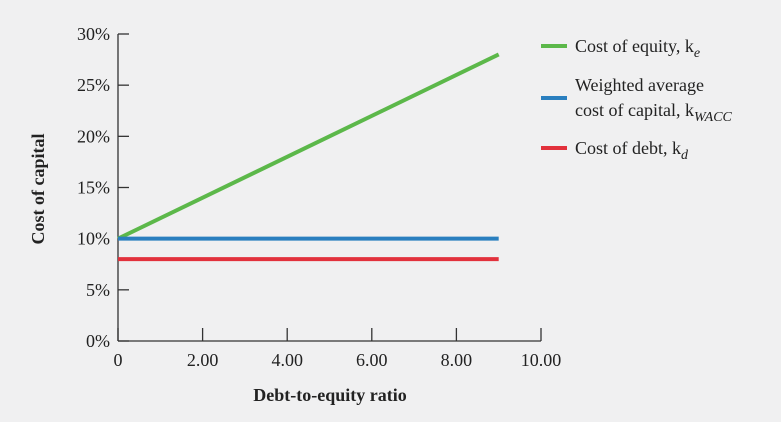 The width and height of the screenshot is (781, 422). What do you see at coordinates (98, 341) in the screenshot?
I see `y-tick-label: 0%` at bounding box center [98, 341].